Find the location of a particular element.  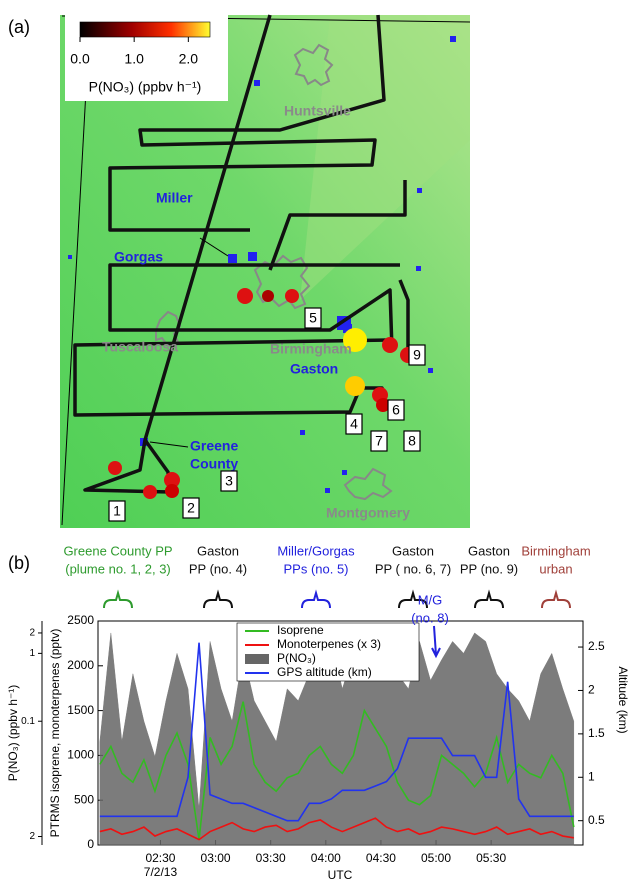

legend-swatch is located at coordinates (257, 659).